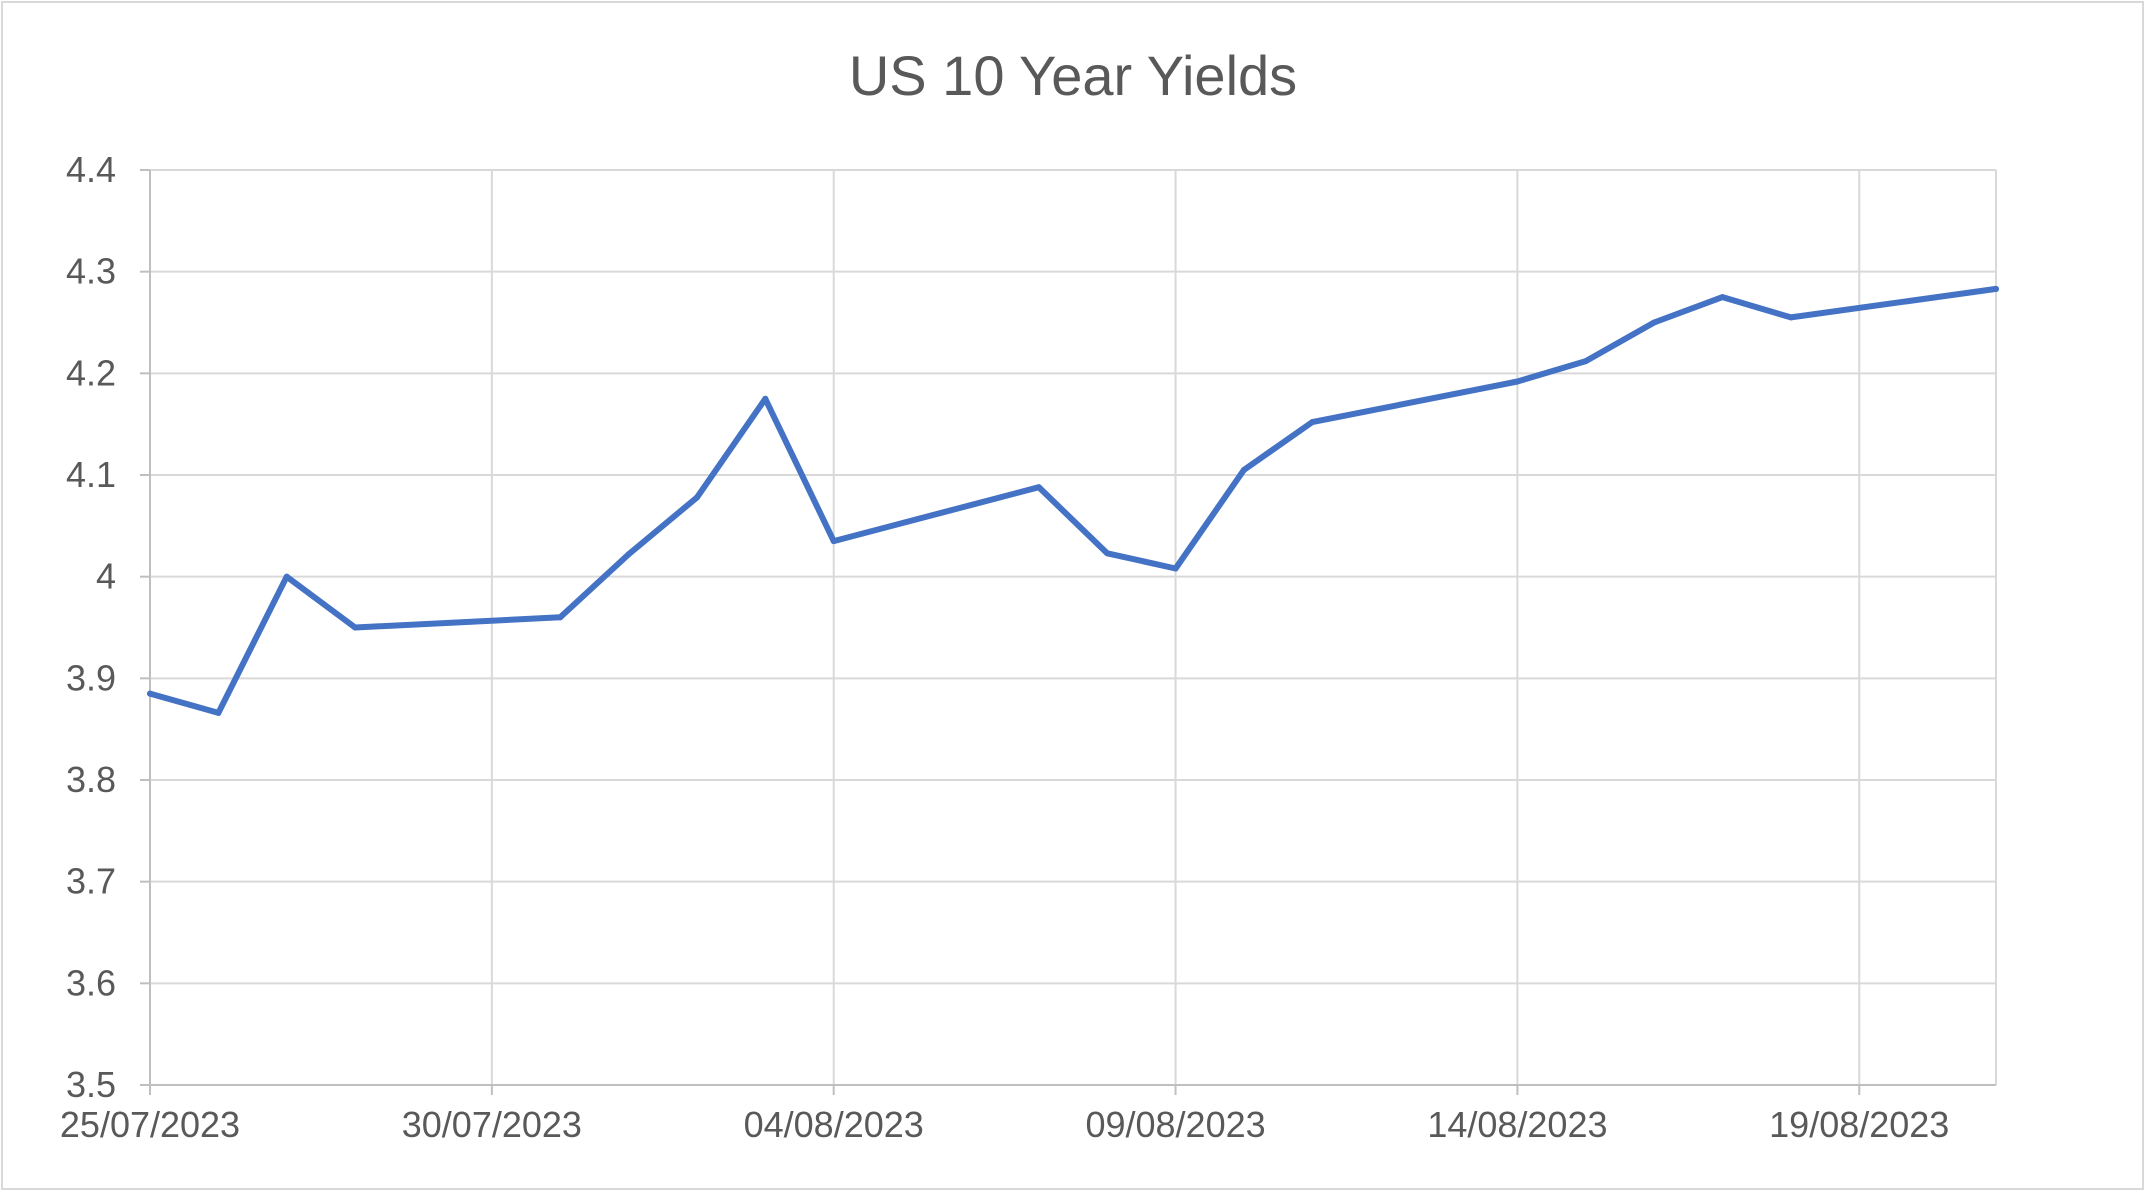 The width and height of the screenshot is (2147, 1193). What do you see at coordinates (91, 474) in the screenshot?
I see `y-tick-label: 4.1` at bounding box center [91, 474].